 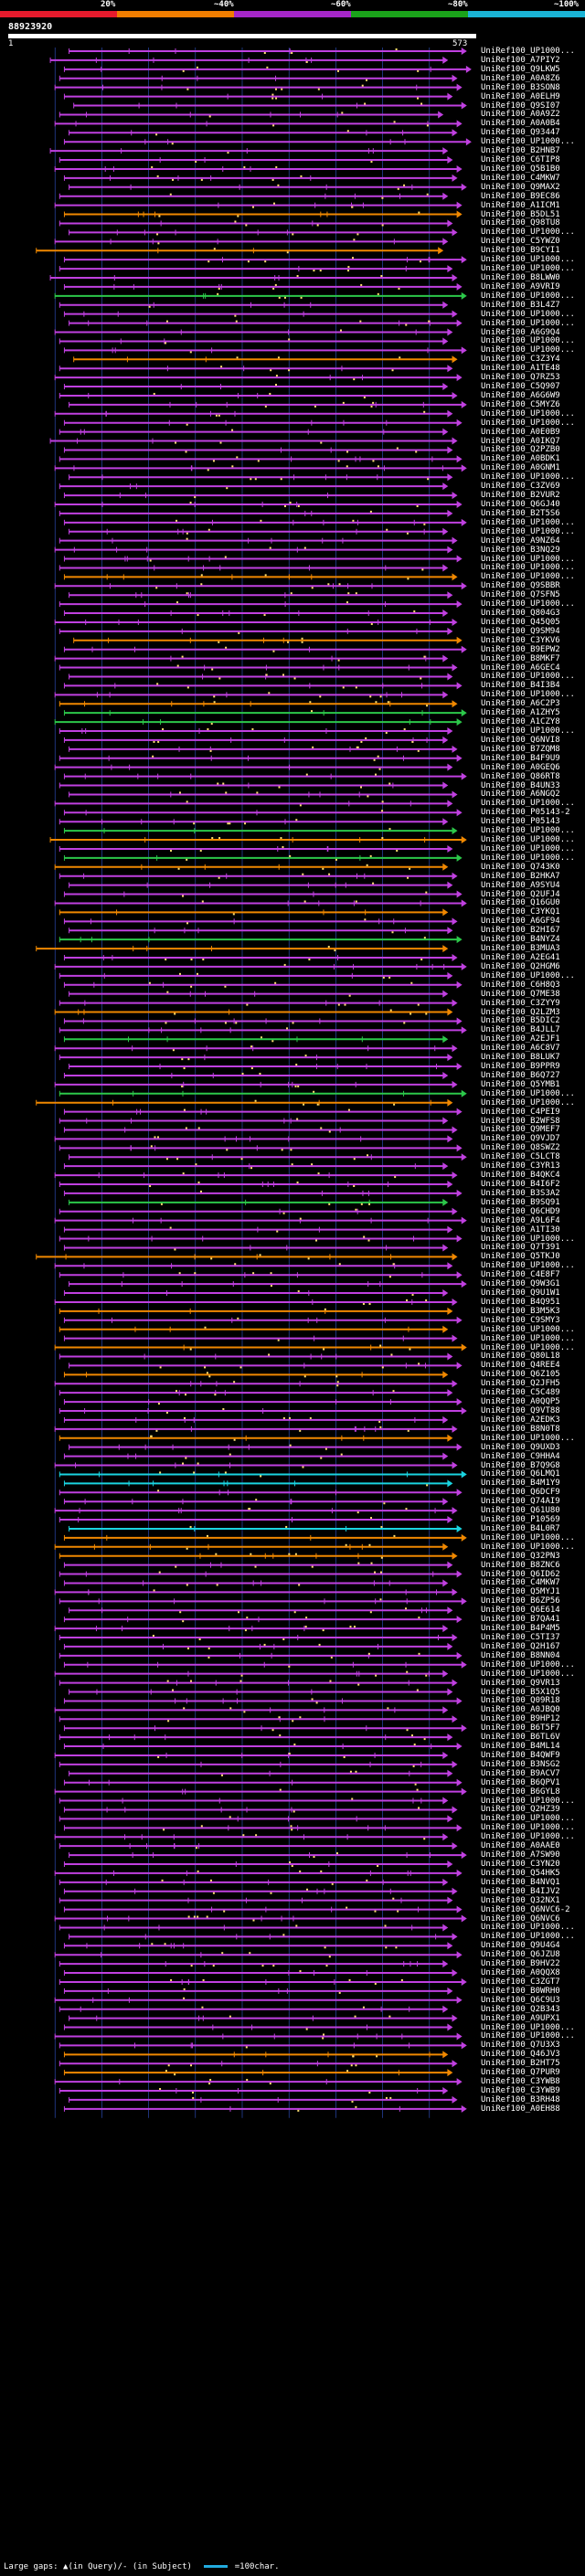 What do you see at coordinates (520, 187) in the screenshot?
I see `hit-label: UniRef100_Q9MAX2` at bounding box center [520, 187].